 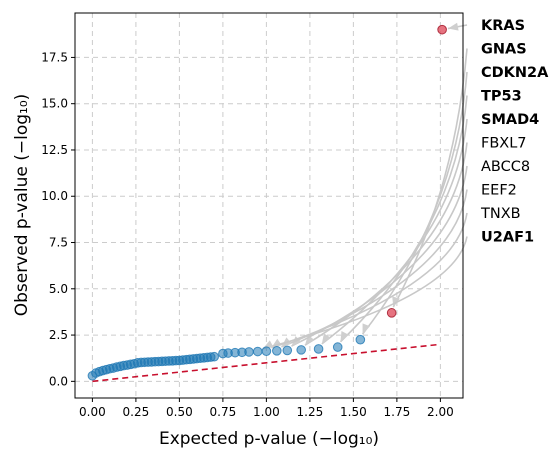 What do you see at coordinates (353, 412) in the screenshot?
I see `x-tick-label: 1.50` at bounding box center [353, 412].